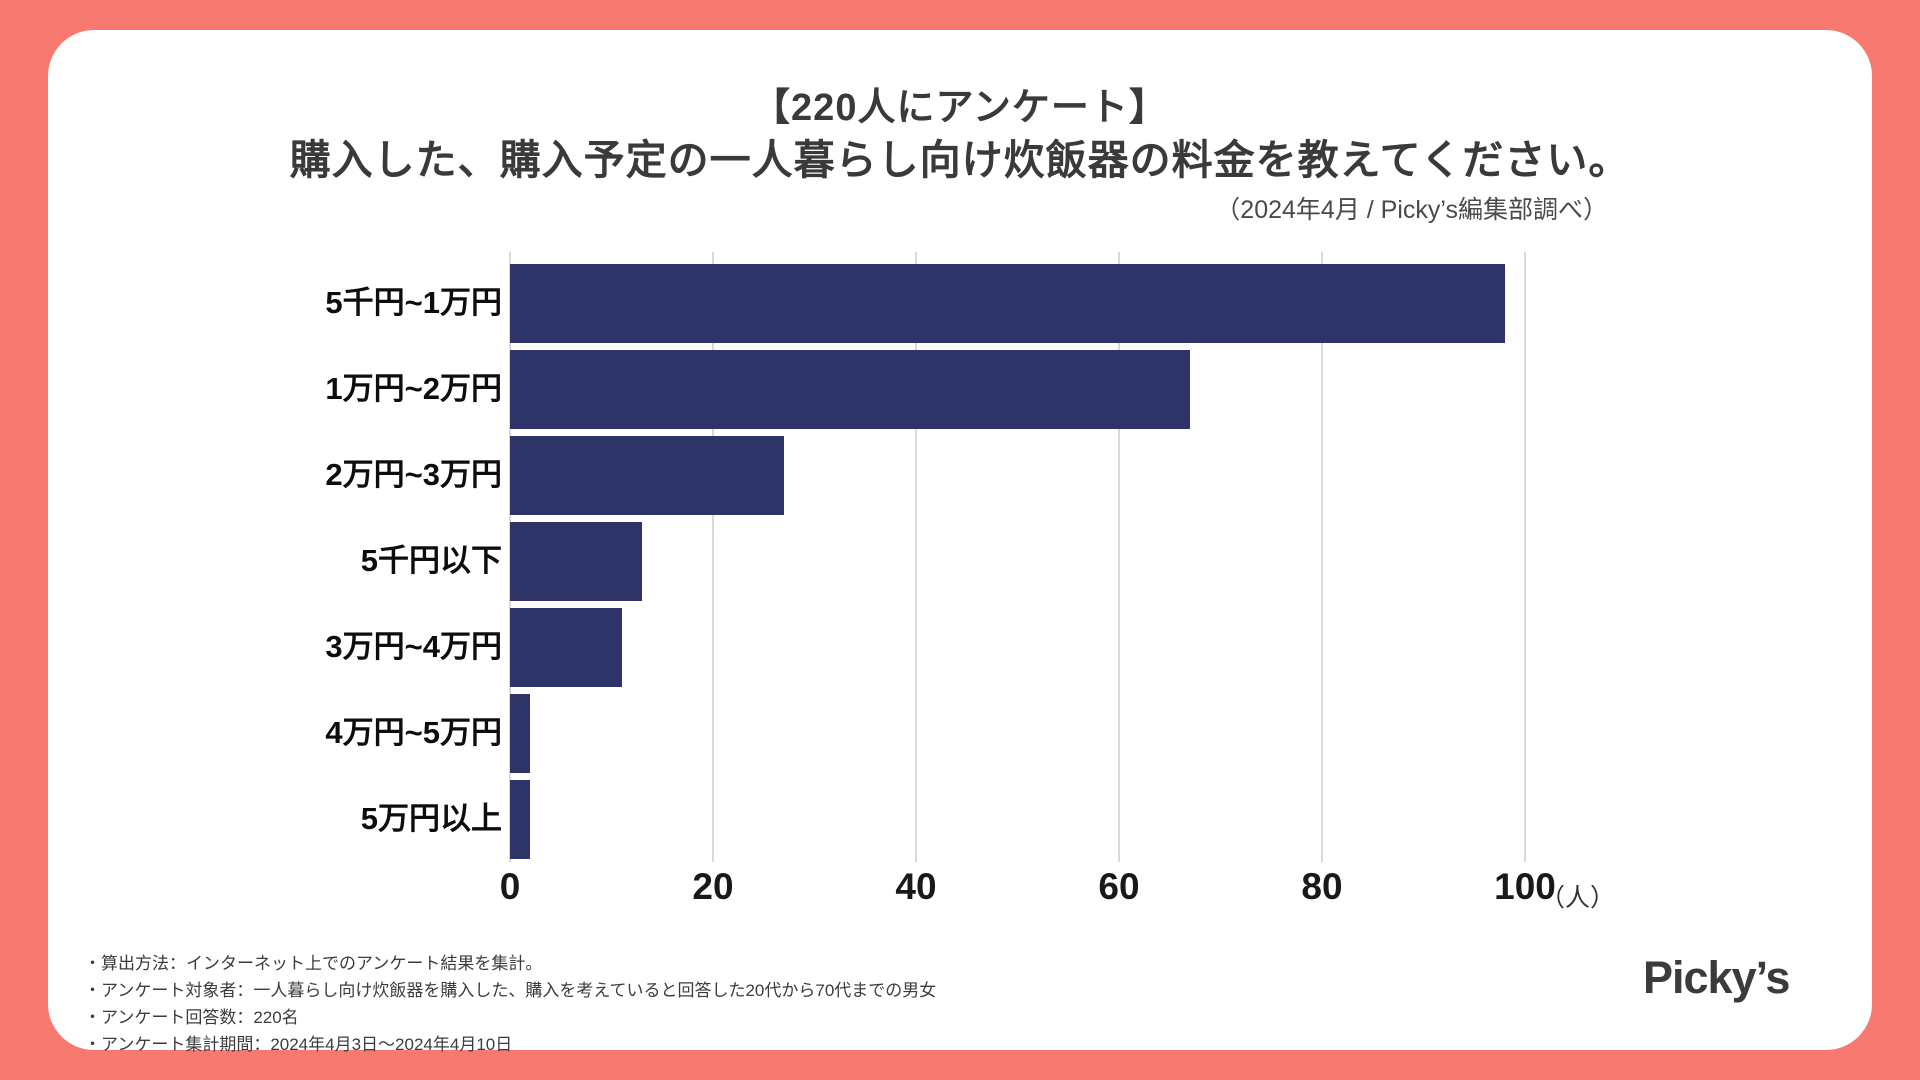 This screenshot has height=1080, width=1920. What do you see at coordinates (431, 818) in the screenshot?
I see `category-label: 5万円以上` at bounding box center [431, 818].